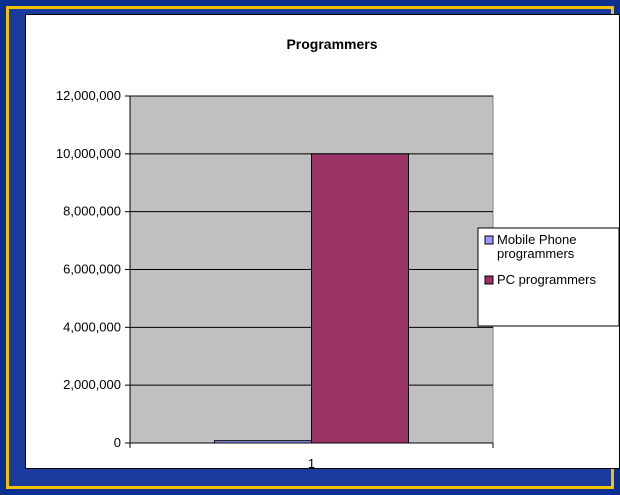  Describe the element at coordinates (88, 153) in the screenshot. I see `y-tick-label: 10,000,000` at that location.